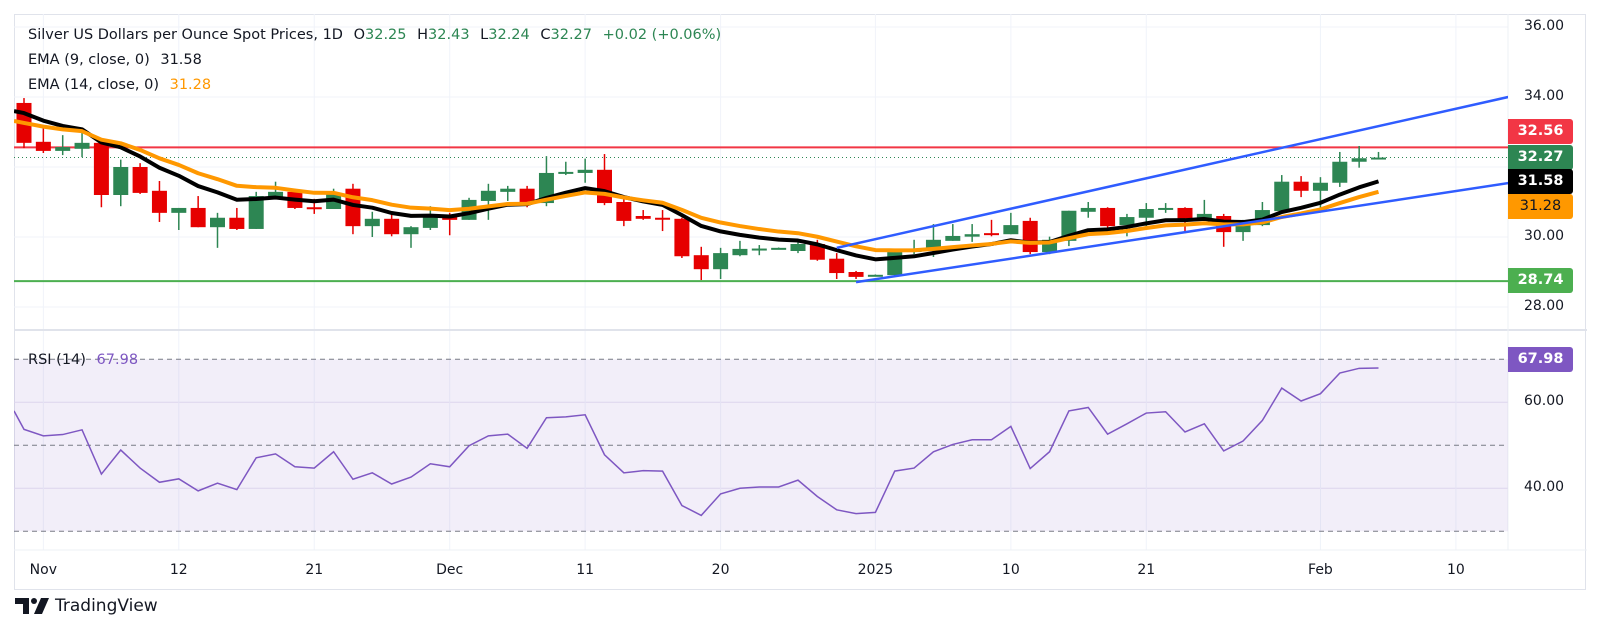  Describe the element at coordinates (117, 360) in the screenshot. I see `rsi-value: 67.98` at that location.